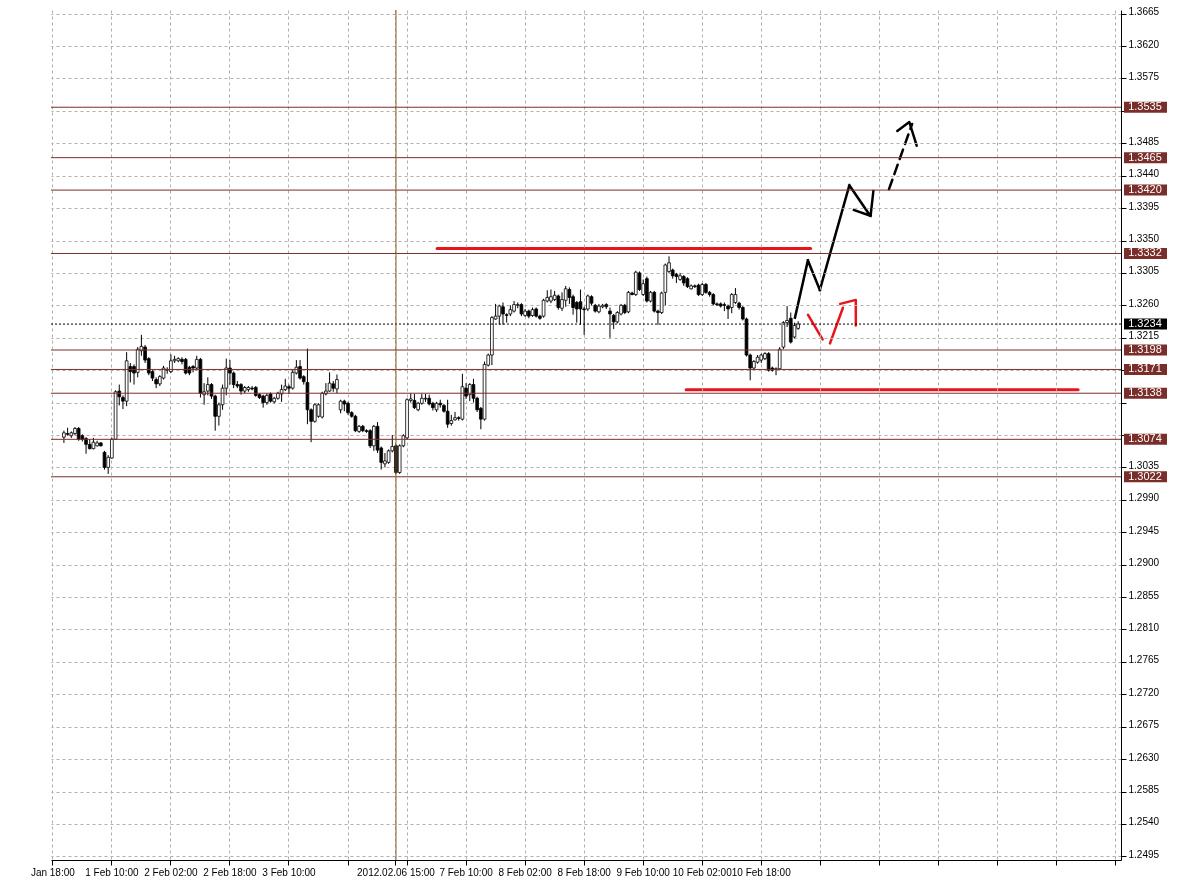  What do you see at coordinates (1144, 822) in the screenshot?
I see `y-tick-label: 1.2540` at bounding box center [1144, 822].